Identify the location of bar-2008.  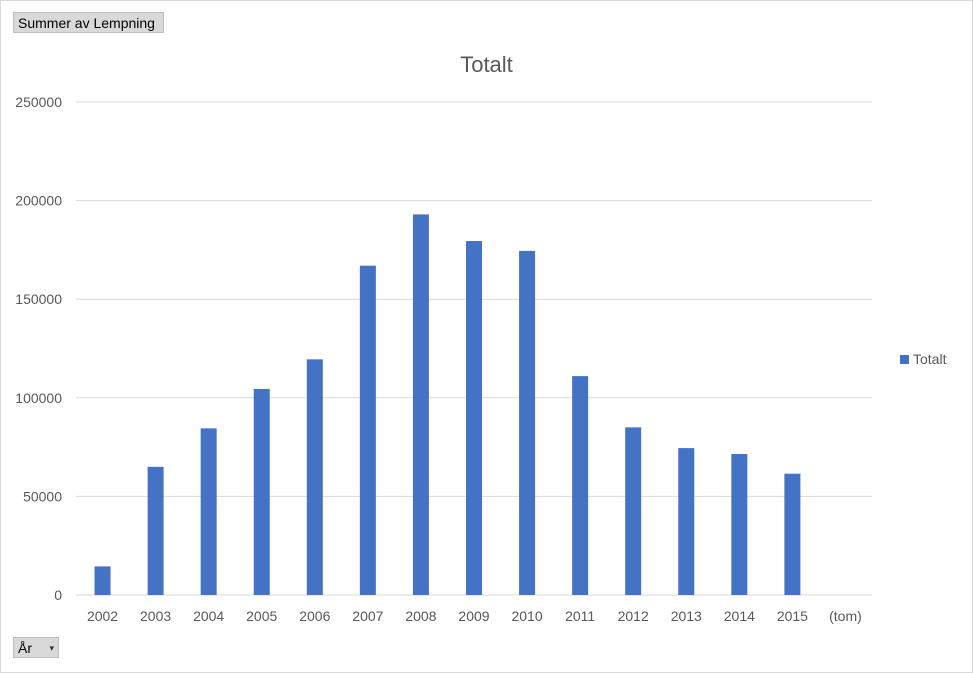
(420, 405).